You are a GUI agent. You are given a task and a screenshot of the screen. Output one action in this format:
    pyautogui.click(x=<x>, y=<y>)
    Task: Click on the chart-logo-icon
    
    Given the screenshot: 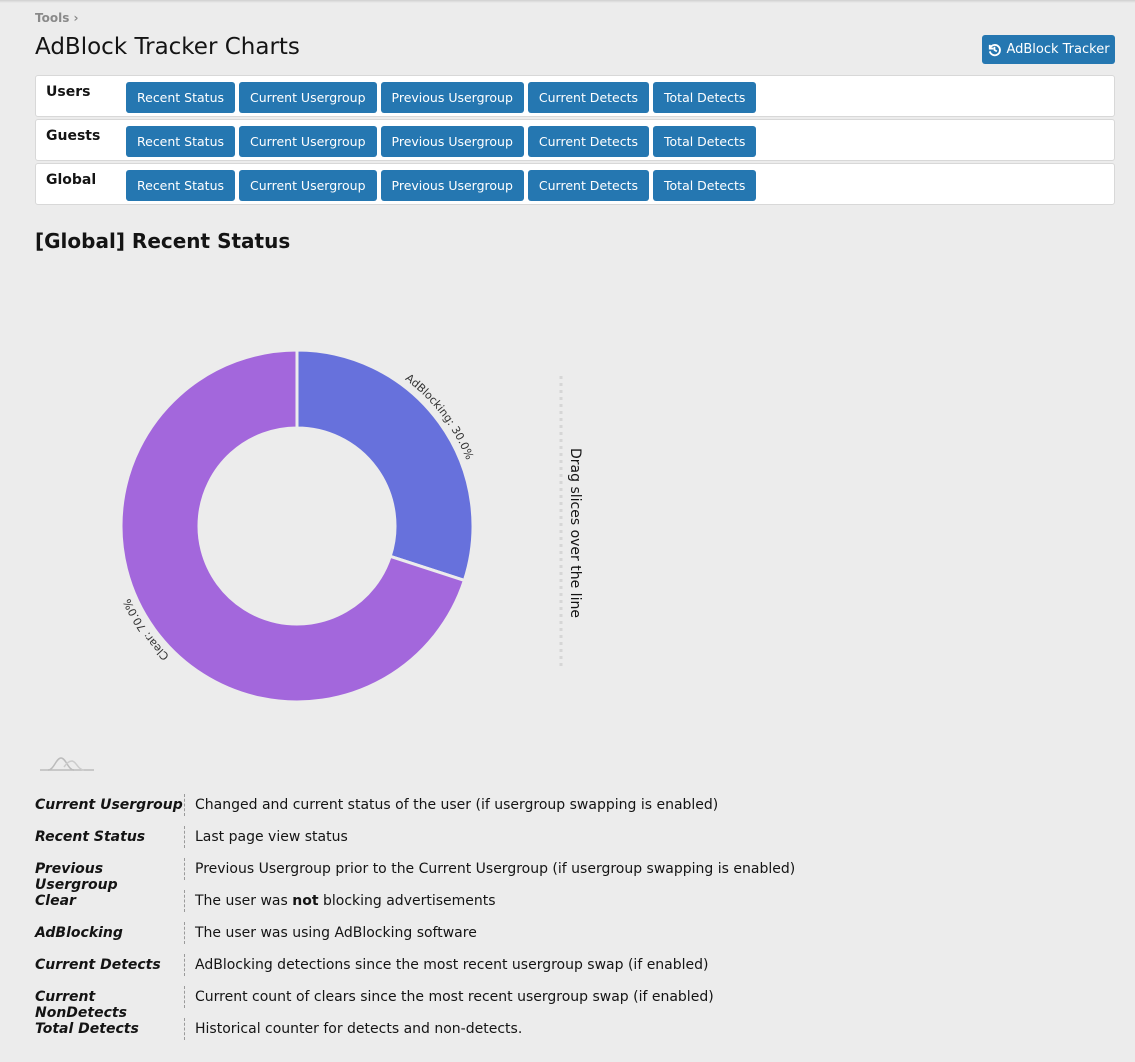 What is the action you would take?
    pyautogui.click(x=67, y=764)
    